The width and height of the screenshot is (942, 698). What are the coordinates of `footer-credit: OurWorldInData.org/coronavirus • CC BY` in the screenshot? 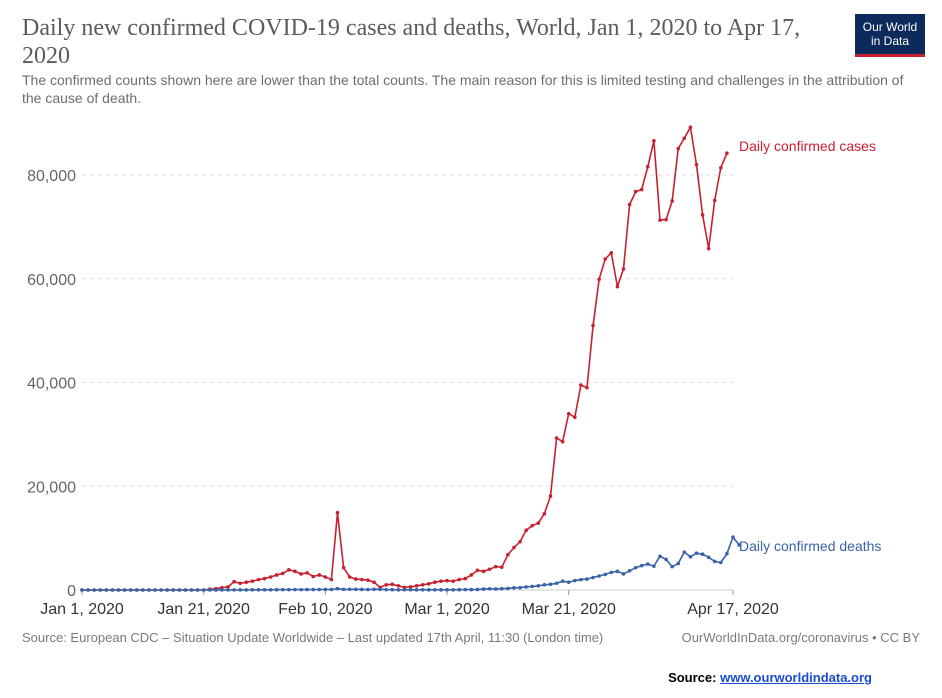 It's located at (800, 637).